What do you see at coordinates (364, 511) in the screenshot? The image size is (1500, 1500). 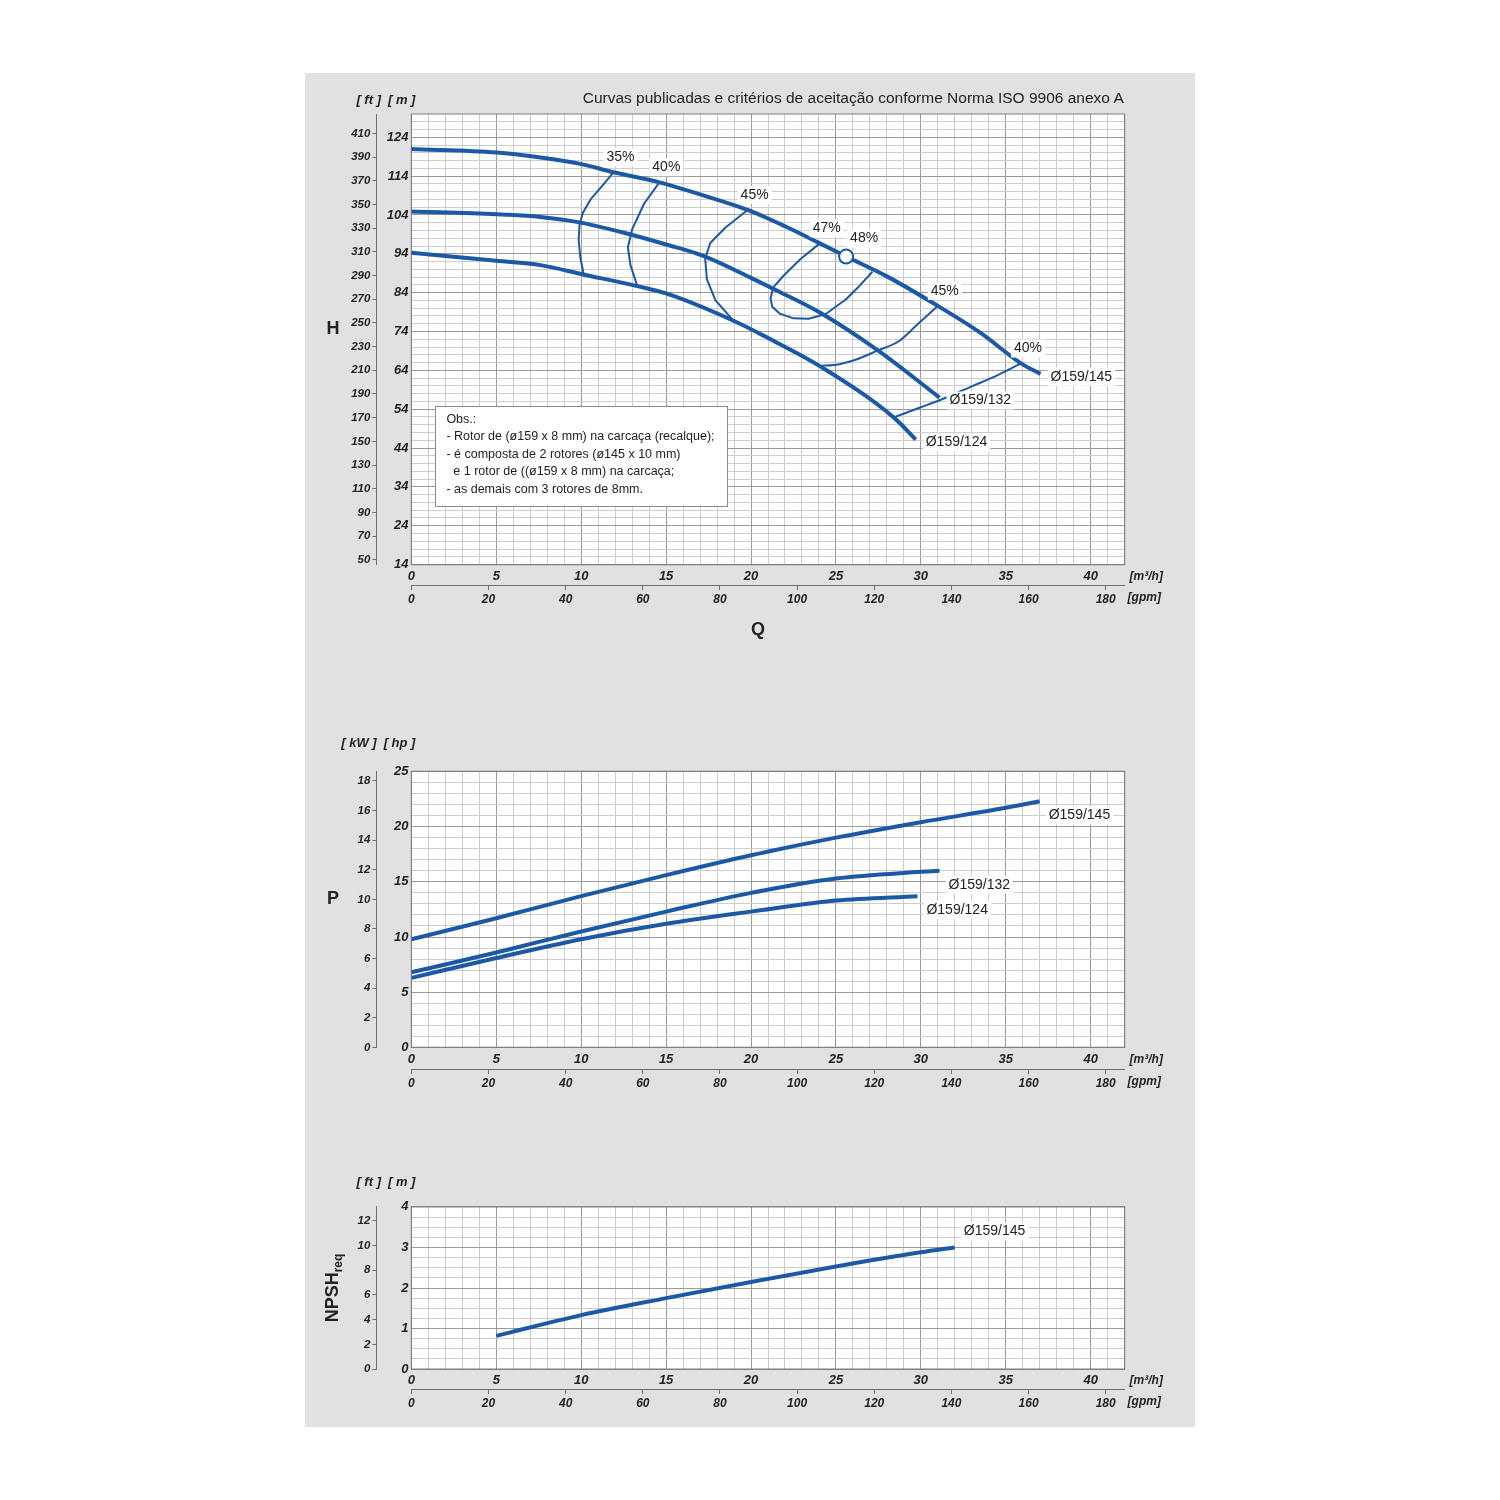 I see `y2-tick-label: 90` at bounding box center [364, 511].